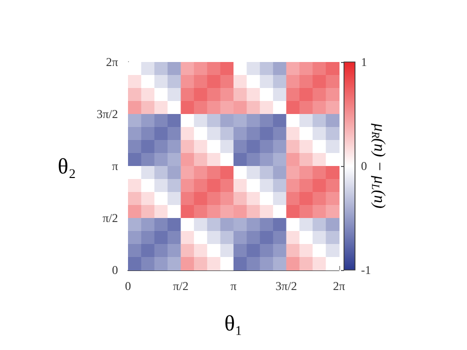 This screenshot has width=467, height=350. Describe the element at coordinates (364, 62) in the screenshot. I see `color-bar-label: 1` at that location.